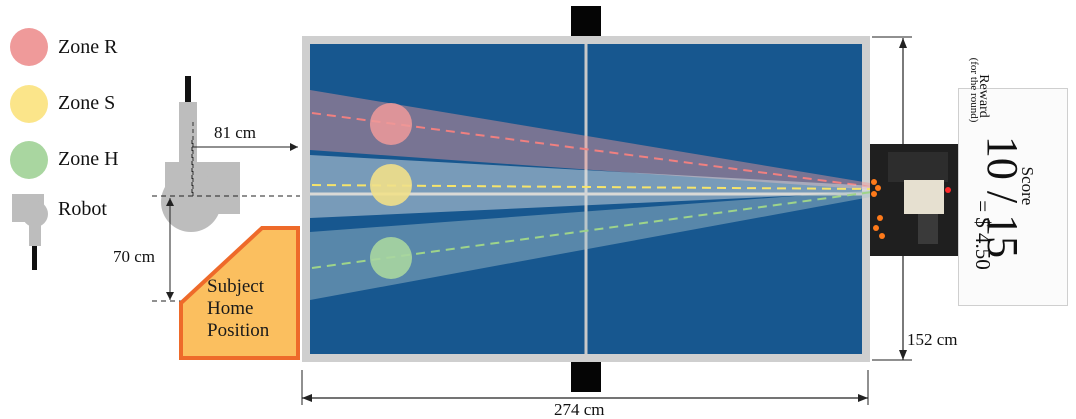 Image resolution: width=1076 pixels, height=419 pixels. Describe the element at coordinates (914, 200) in the screenshot. I see `ball-launcher` at that location.